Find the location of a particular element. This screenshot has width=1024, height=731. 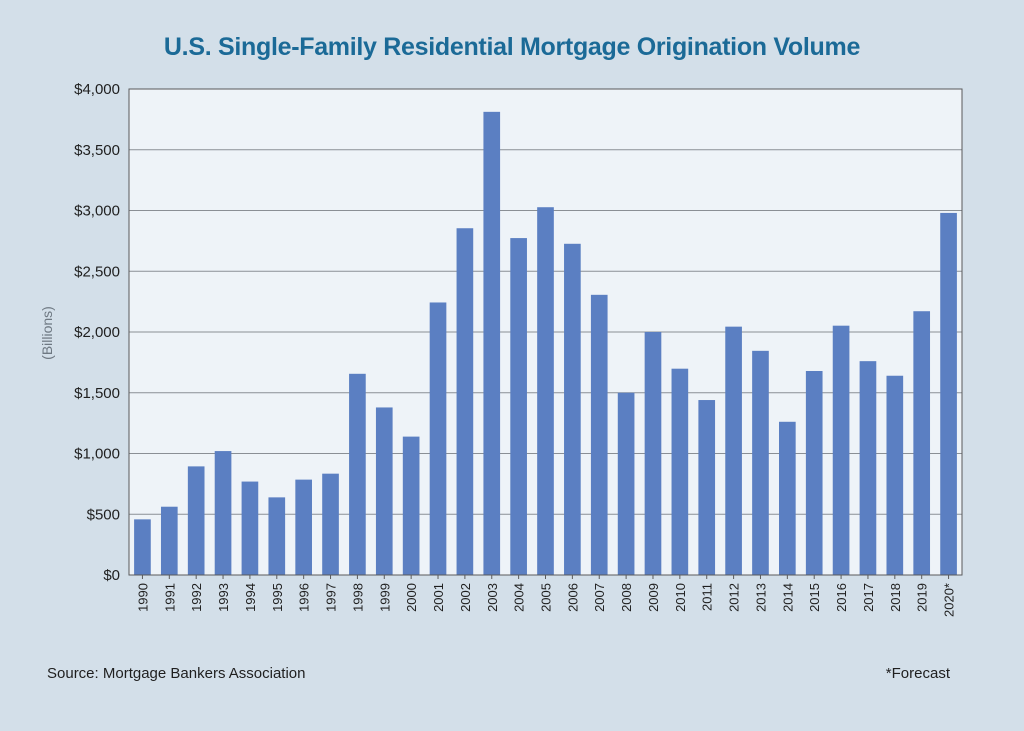

x-tick-label: 2009 is located at coordinates (653, 597).